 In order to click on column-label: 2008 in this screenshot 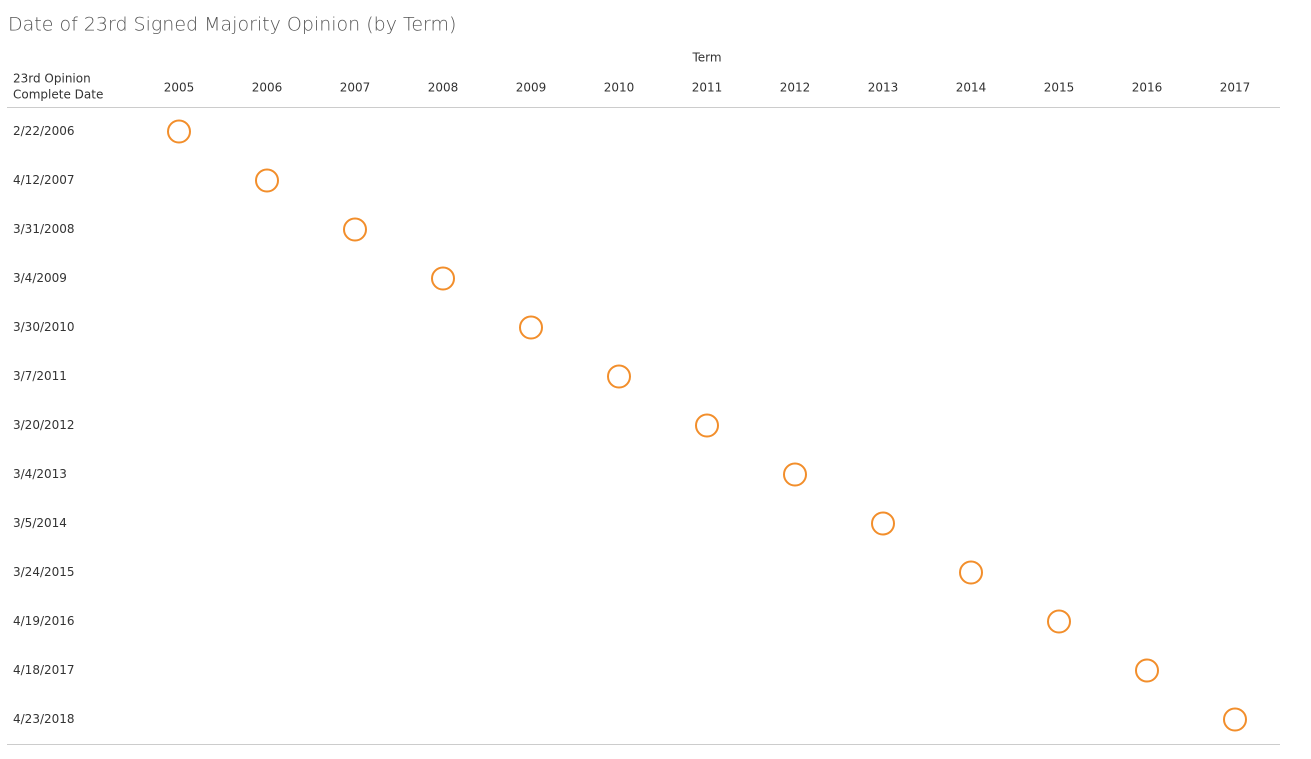, I will do `click(443, 88)`.